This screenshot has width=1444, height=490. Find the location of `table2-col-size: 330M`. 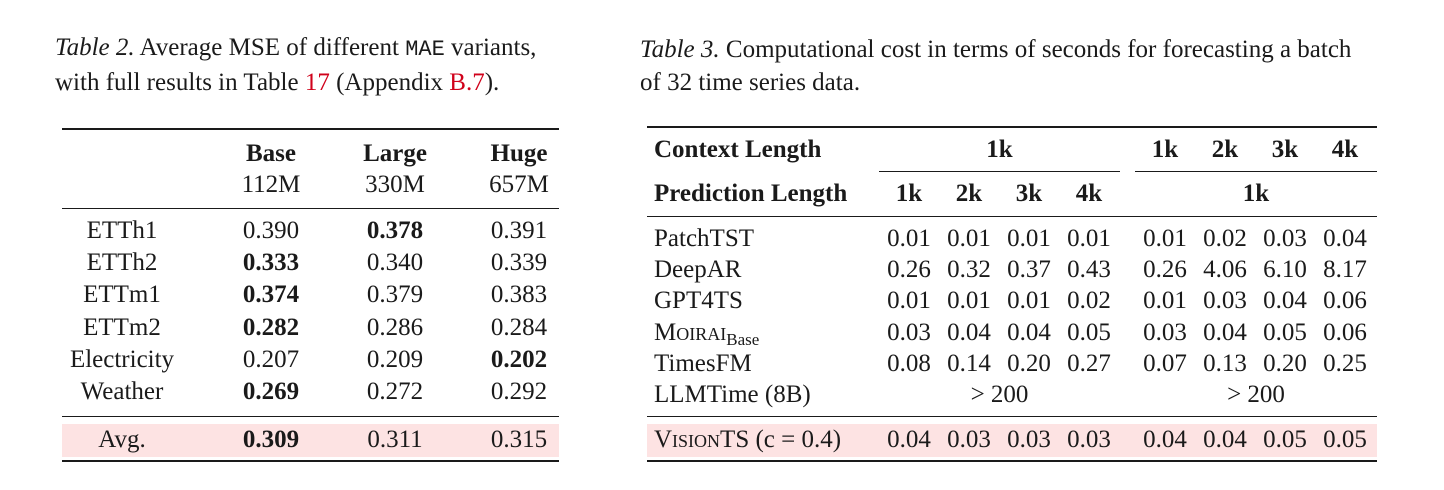

table2-col-size: 330M is located at coordinates (395, 184).